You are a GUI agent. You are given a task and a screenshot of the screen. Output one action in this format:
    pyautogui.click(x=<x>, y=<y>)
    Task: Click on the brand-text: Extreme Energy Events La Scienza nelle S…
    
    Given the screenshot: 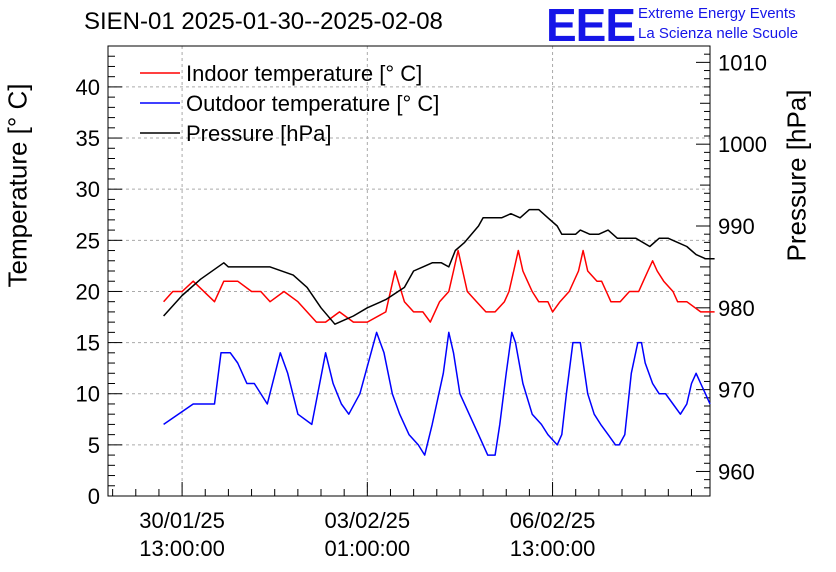 What is the action you would take?
    pyautogui.click(x=718, y=24)
    